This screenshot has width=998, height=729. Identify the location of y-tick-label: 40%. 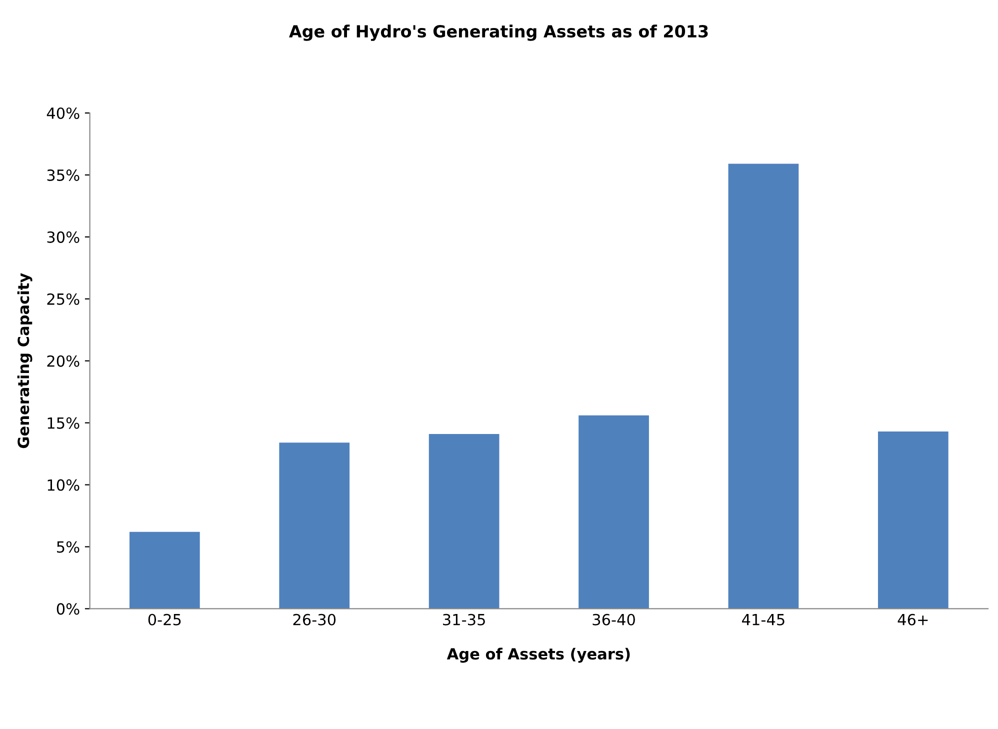
(63, 113).